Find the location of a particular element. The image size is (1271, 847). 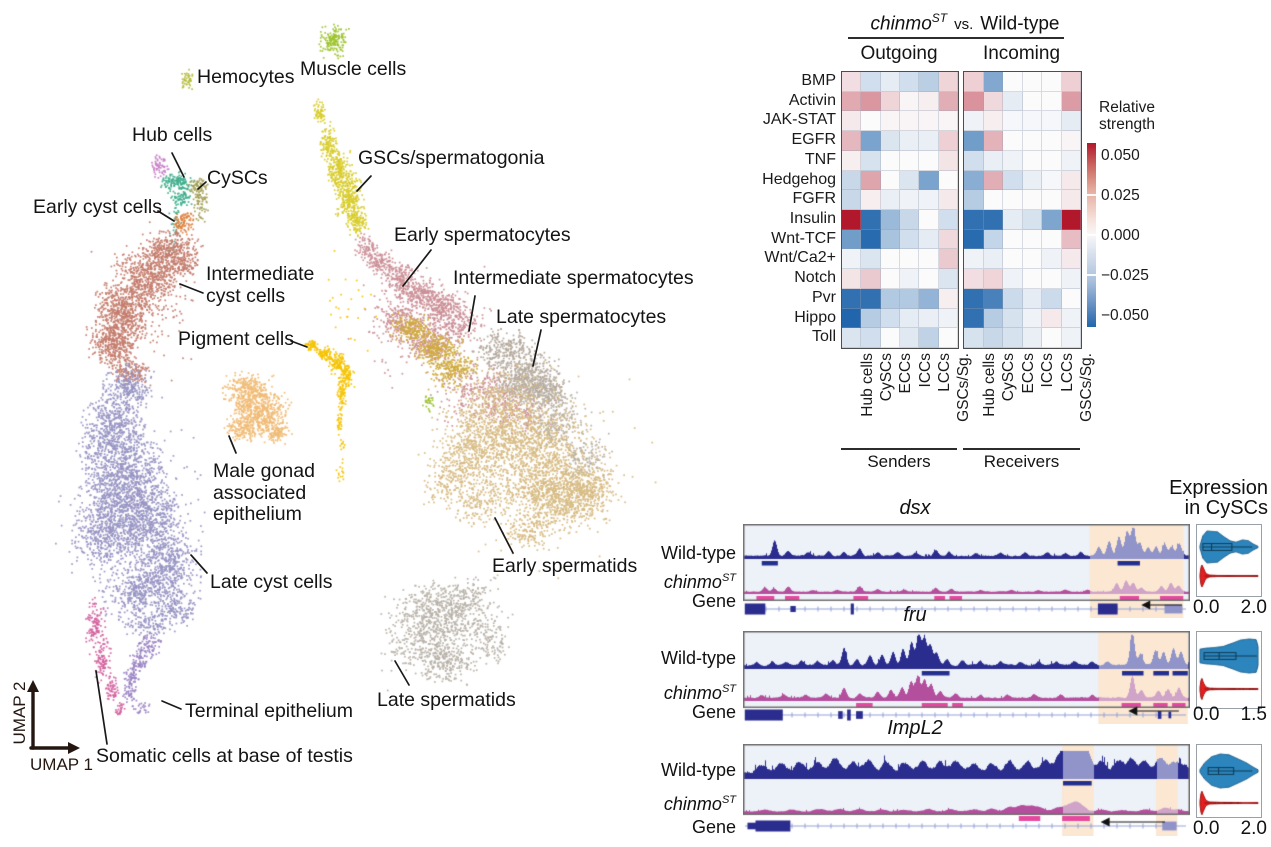

heatmap-cell-incoming-tnf-cyscs is located at coordinates (993, 160).